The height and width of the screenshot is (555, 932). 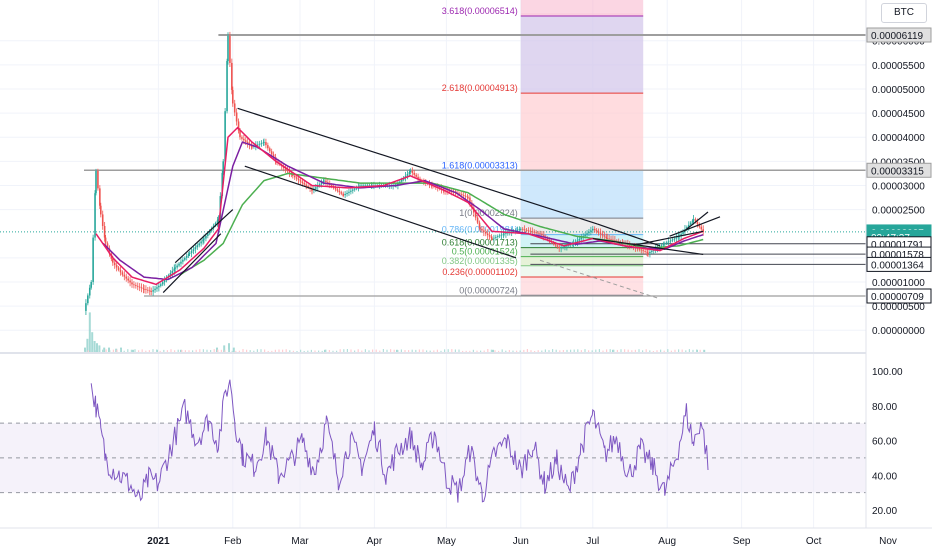 I want to click on price-tick-label: 0.00005000, so click(x=898, y=90).